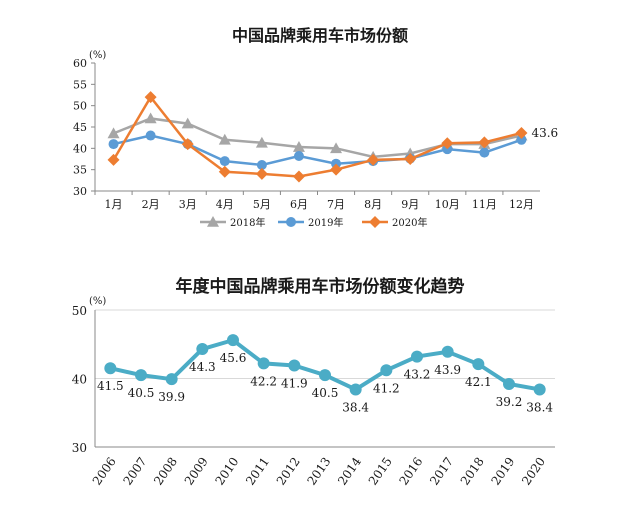 The height and width of the screenshot is (515, 640). I want to click on y-tick-label: 35, so click(80, 170).